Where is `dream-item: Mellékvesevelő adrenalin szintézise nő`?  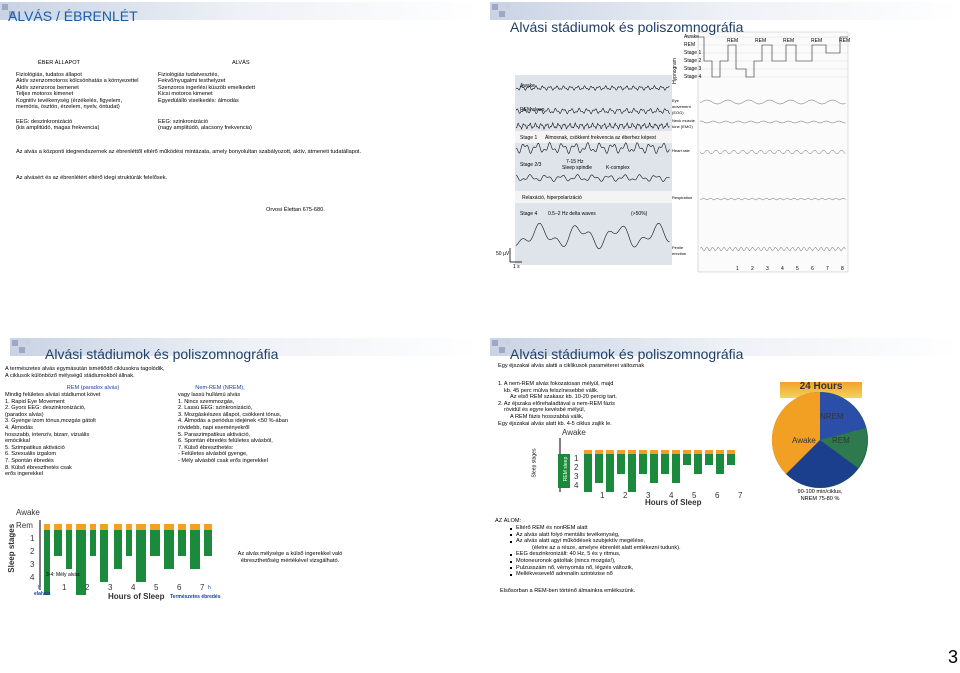 dream-item: Mellékvesevelő adrenalin szintézise nő is located at coordinates (564, 574).